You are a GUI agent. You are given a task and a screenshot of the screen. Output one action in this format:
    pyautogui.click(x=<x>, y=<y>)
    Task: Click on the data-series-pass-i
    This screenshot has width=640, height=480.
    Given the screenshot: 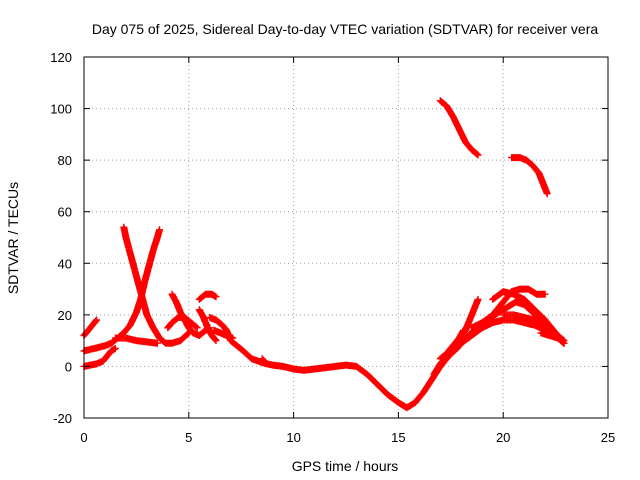 What is the action you would take?
    pyautogui.click(x=207, y=325)
    